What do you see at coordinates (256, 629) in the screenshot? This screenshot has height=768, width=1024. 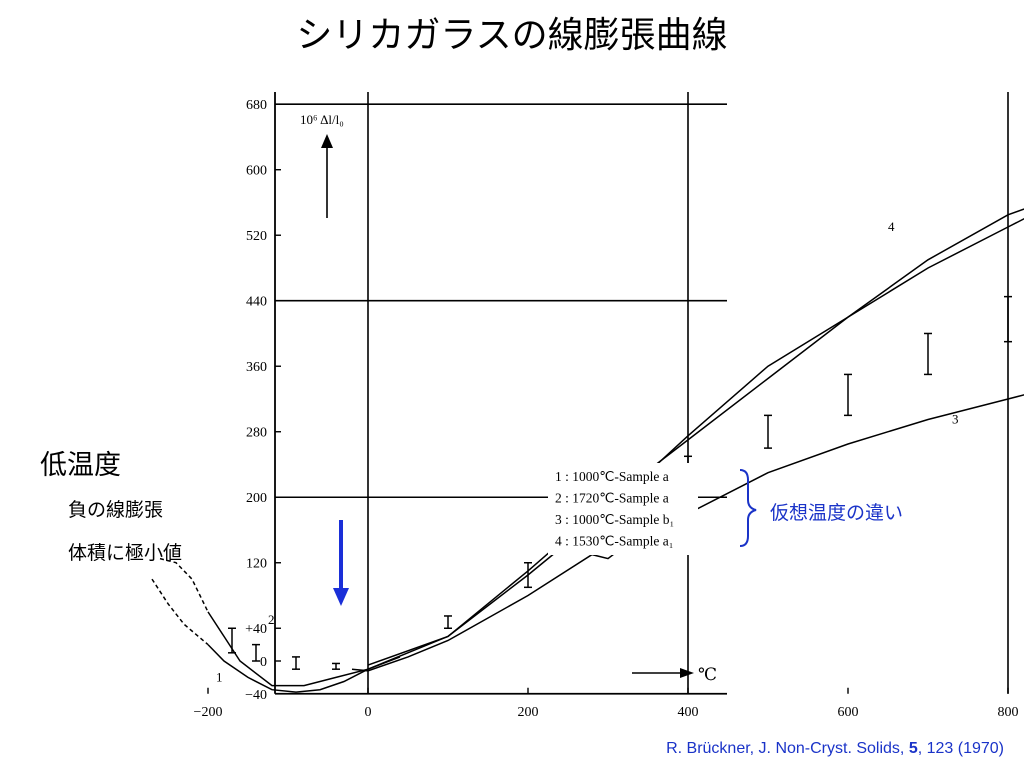 I see `y-tick-label: +40` at bounding box center [256, 629].